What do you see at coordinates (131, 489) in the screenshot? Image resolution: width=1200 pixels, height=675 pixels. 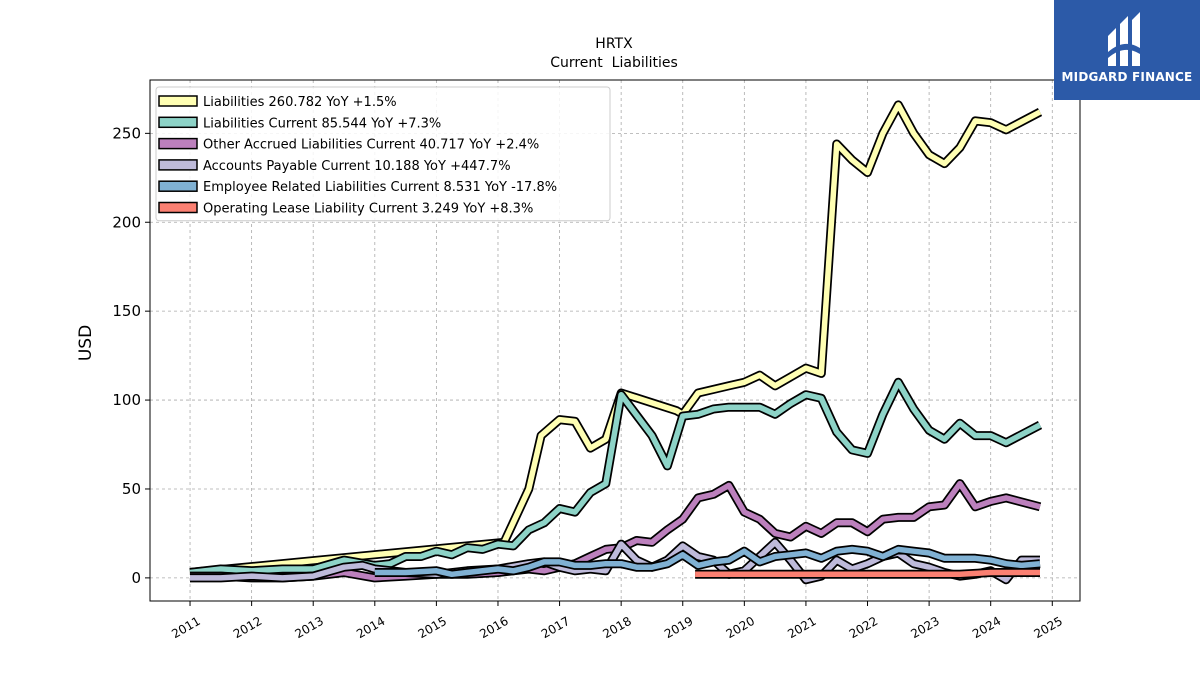 I see `y-tick-label: 50` at bounding box center [131, 489].